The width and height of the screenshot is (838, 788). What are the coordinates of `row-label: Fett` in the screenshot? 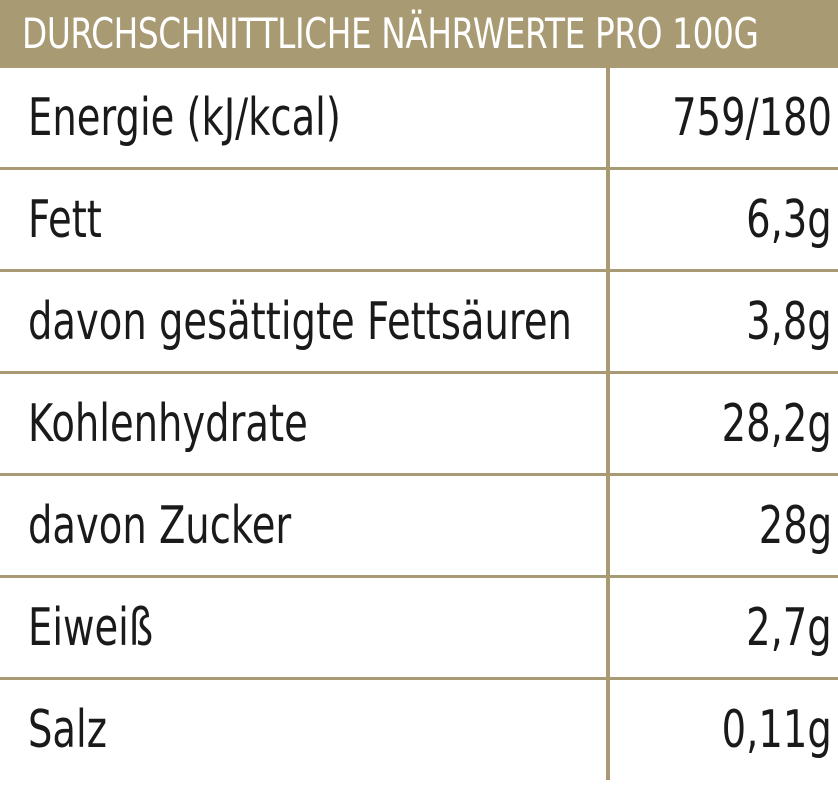 It's located at (65, 220).